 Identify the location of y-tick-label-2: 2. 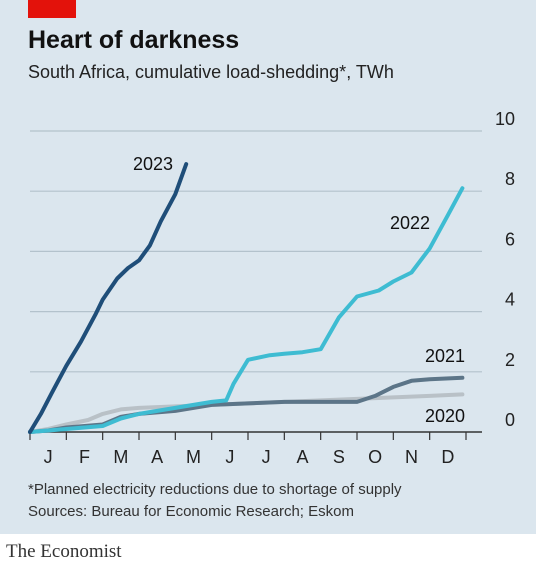
(510, 360).